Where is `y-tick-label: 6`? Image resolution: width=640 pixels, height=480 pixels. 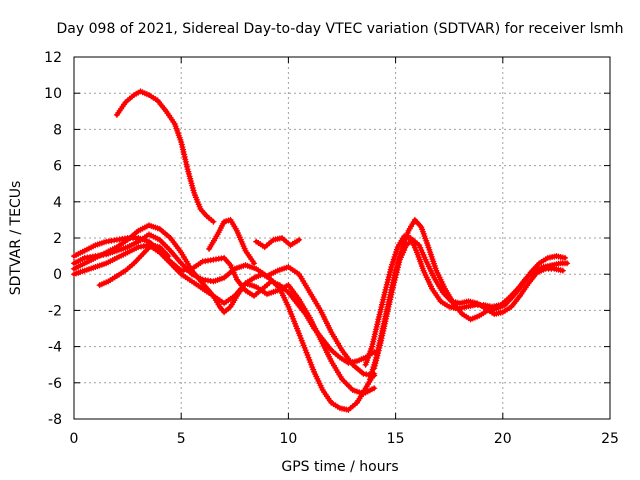 y-tick-label: 6 is located at coordinates (57, 167).